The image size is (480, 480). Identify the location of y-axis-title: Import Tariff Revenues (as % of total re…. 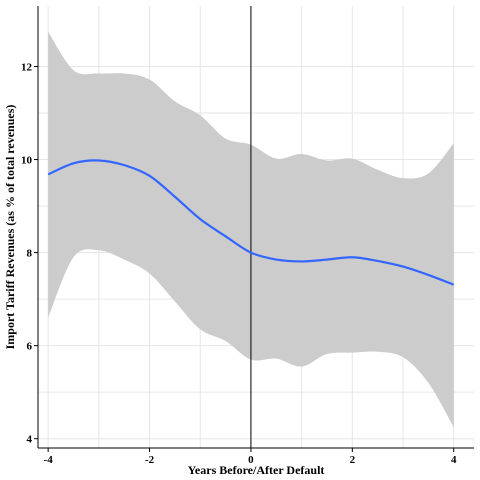
(10, 227).